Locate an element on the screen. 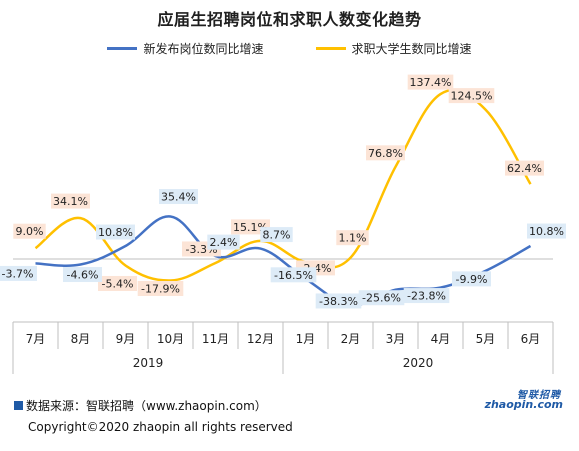  data-label-job-postings: -9.9% is located at coordinates (472, 279).